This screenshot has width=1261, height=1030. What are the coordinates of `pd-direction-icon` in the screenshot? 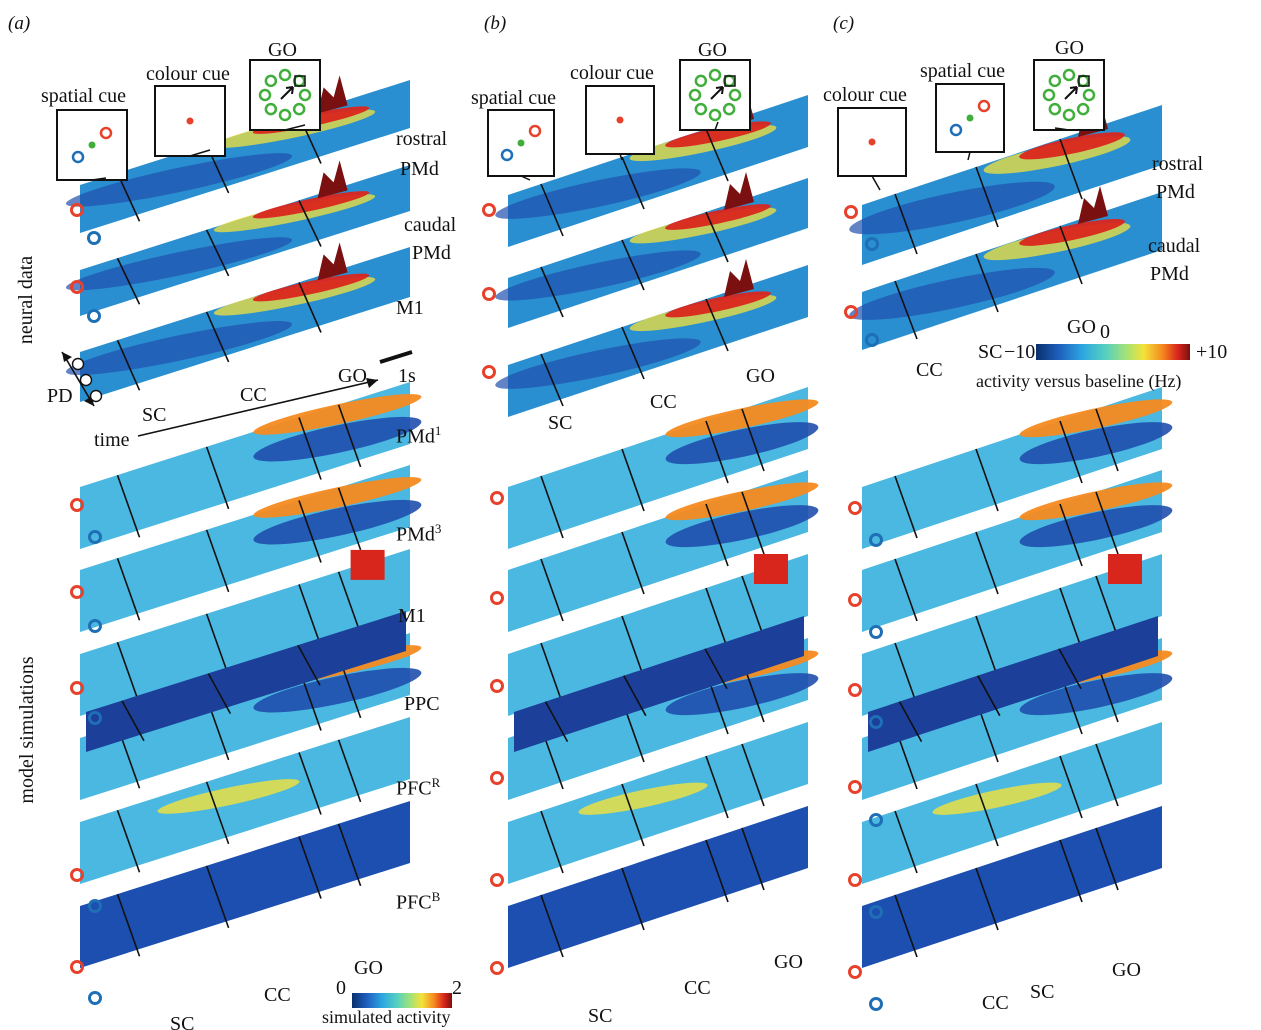 It's located at (86, 380).